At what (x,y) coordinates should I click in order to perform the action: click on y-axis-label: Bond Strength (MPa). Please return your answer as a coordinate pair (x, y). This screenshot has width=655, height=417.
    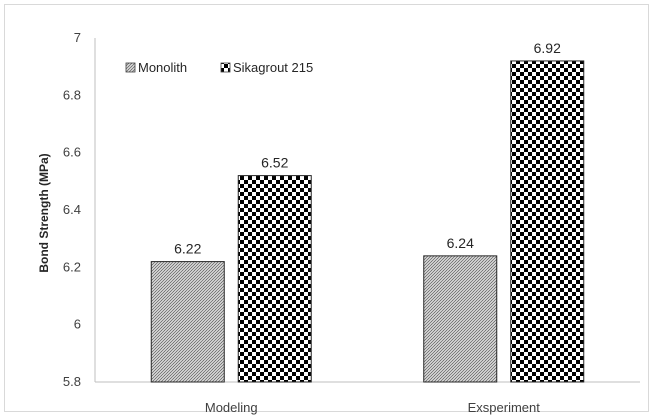
    Looking at the image, I should click on (44, 212).